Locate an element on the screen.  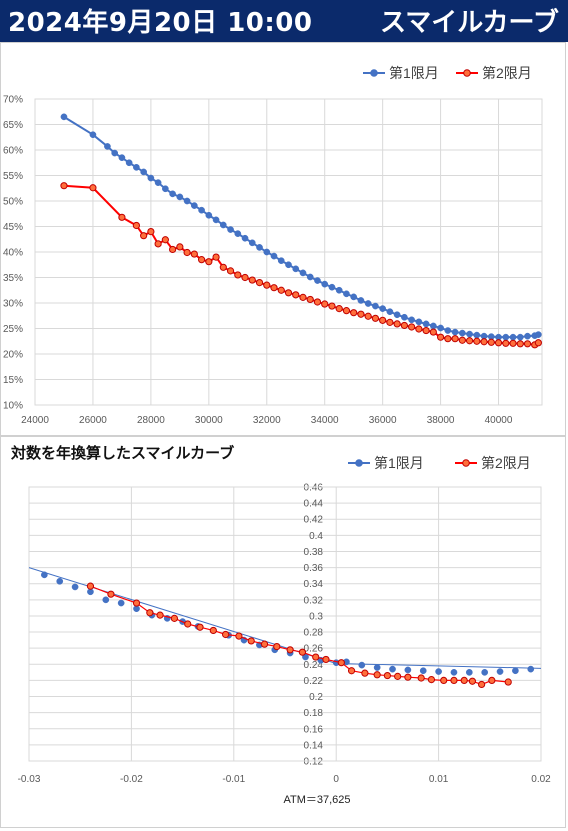
series-trend-line is located at coordinates (285, 618).